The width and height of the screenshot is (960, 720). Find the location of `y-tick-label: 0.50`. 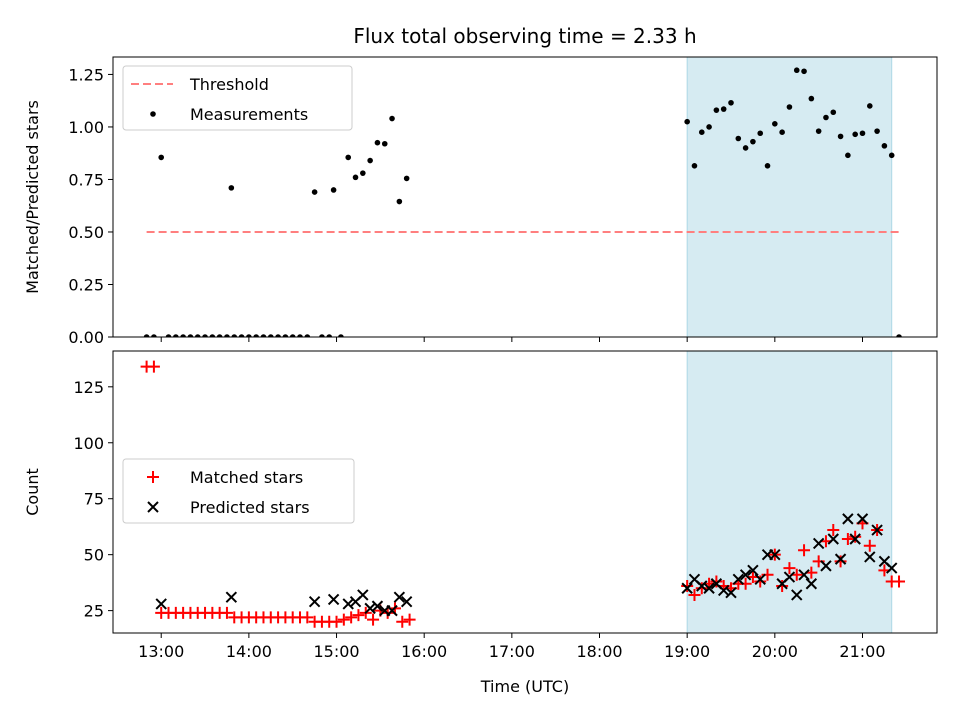

y-tick-label: 0.50 is located at coordinates (86, 232).